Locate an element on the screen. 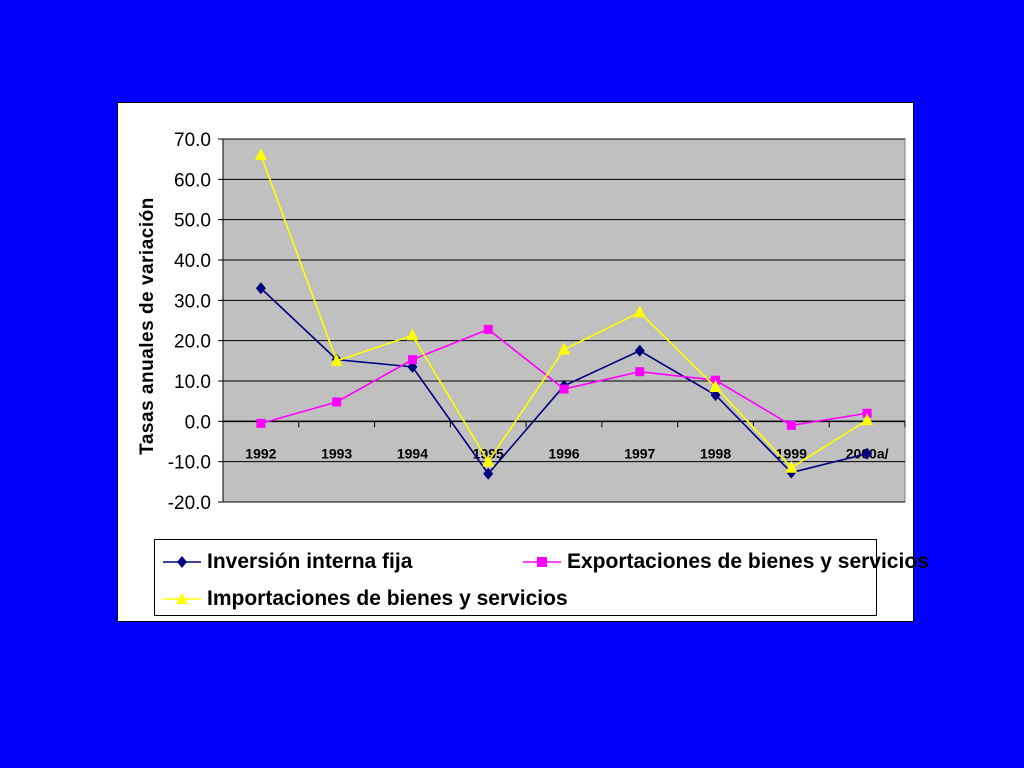  y-tick-label: 30.0 is located at coordinates (192, 301).